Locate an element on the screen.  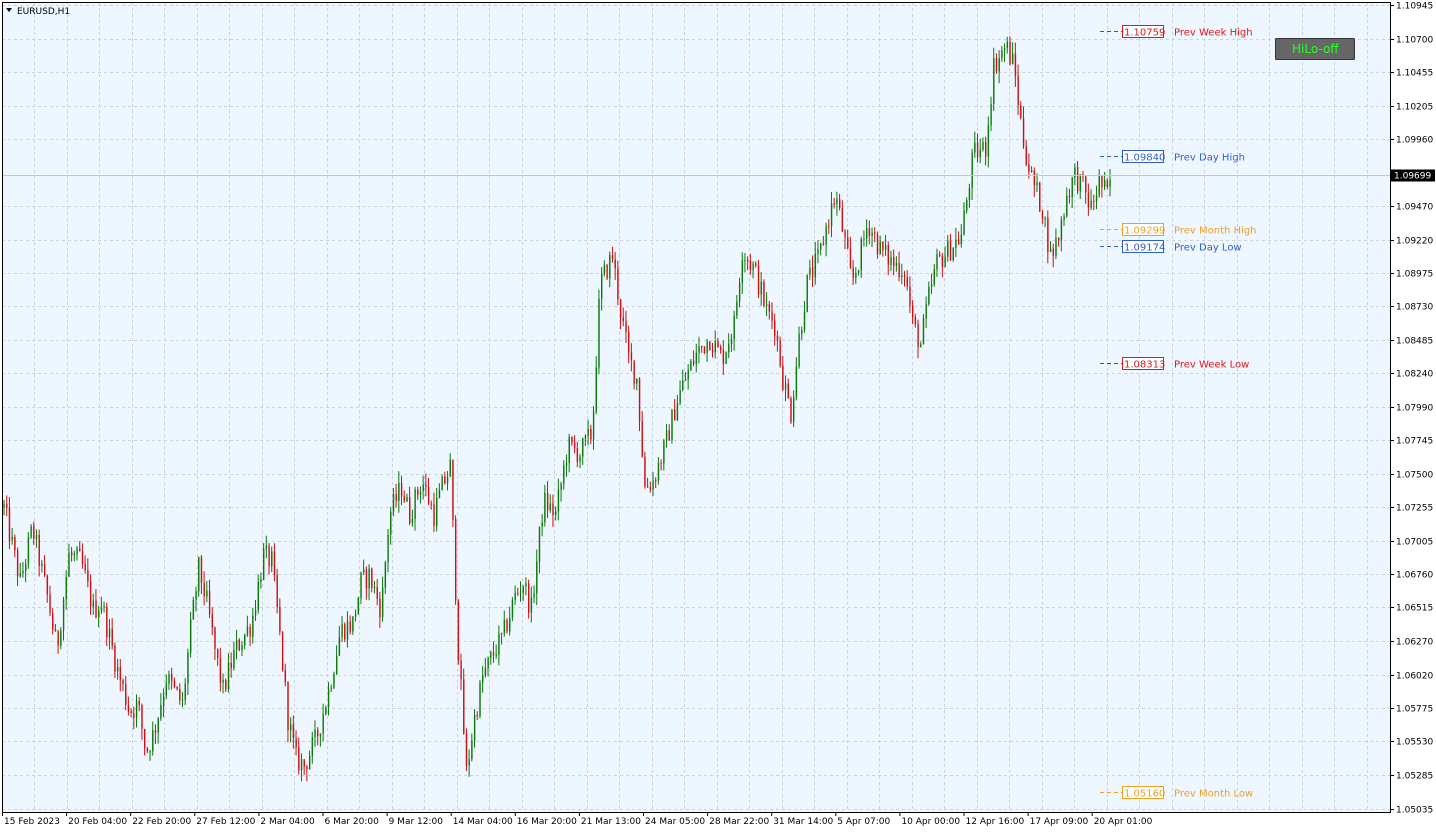
hilo-toggle-button is located at coordinates (1315, 49).